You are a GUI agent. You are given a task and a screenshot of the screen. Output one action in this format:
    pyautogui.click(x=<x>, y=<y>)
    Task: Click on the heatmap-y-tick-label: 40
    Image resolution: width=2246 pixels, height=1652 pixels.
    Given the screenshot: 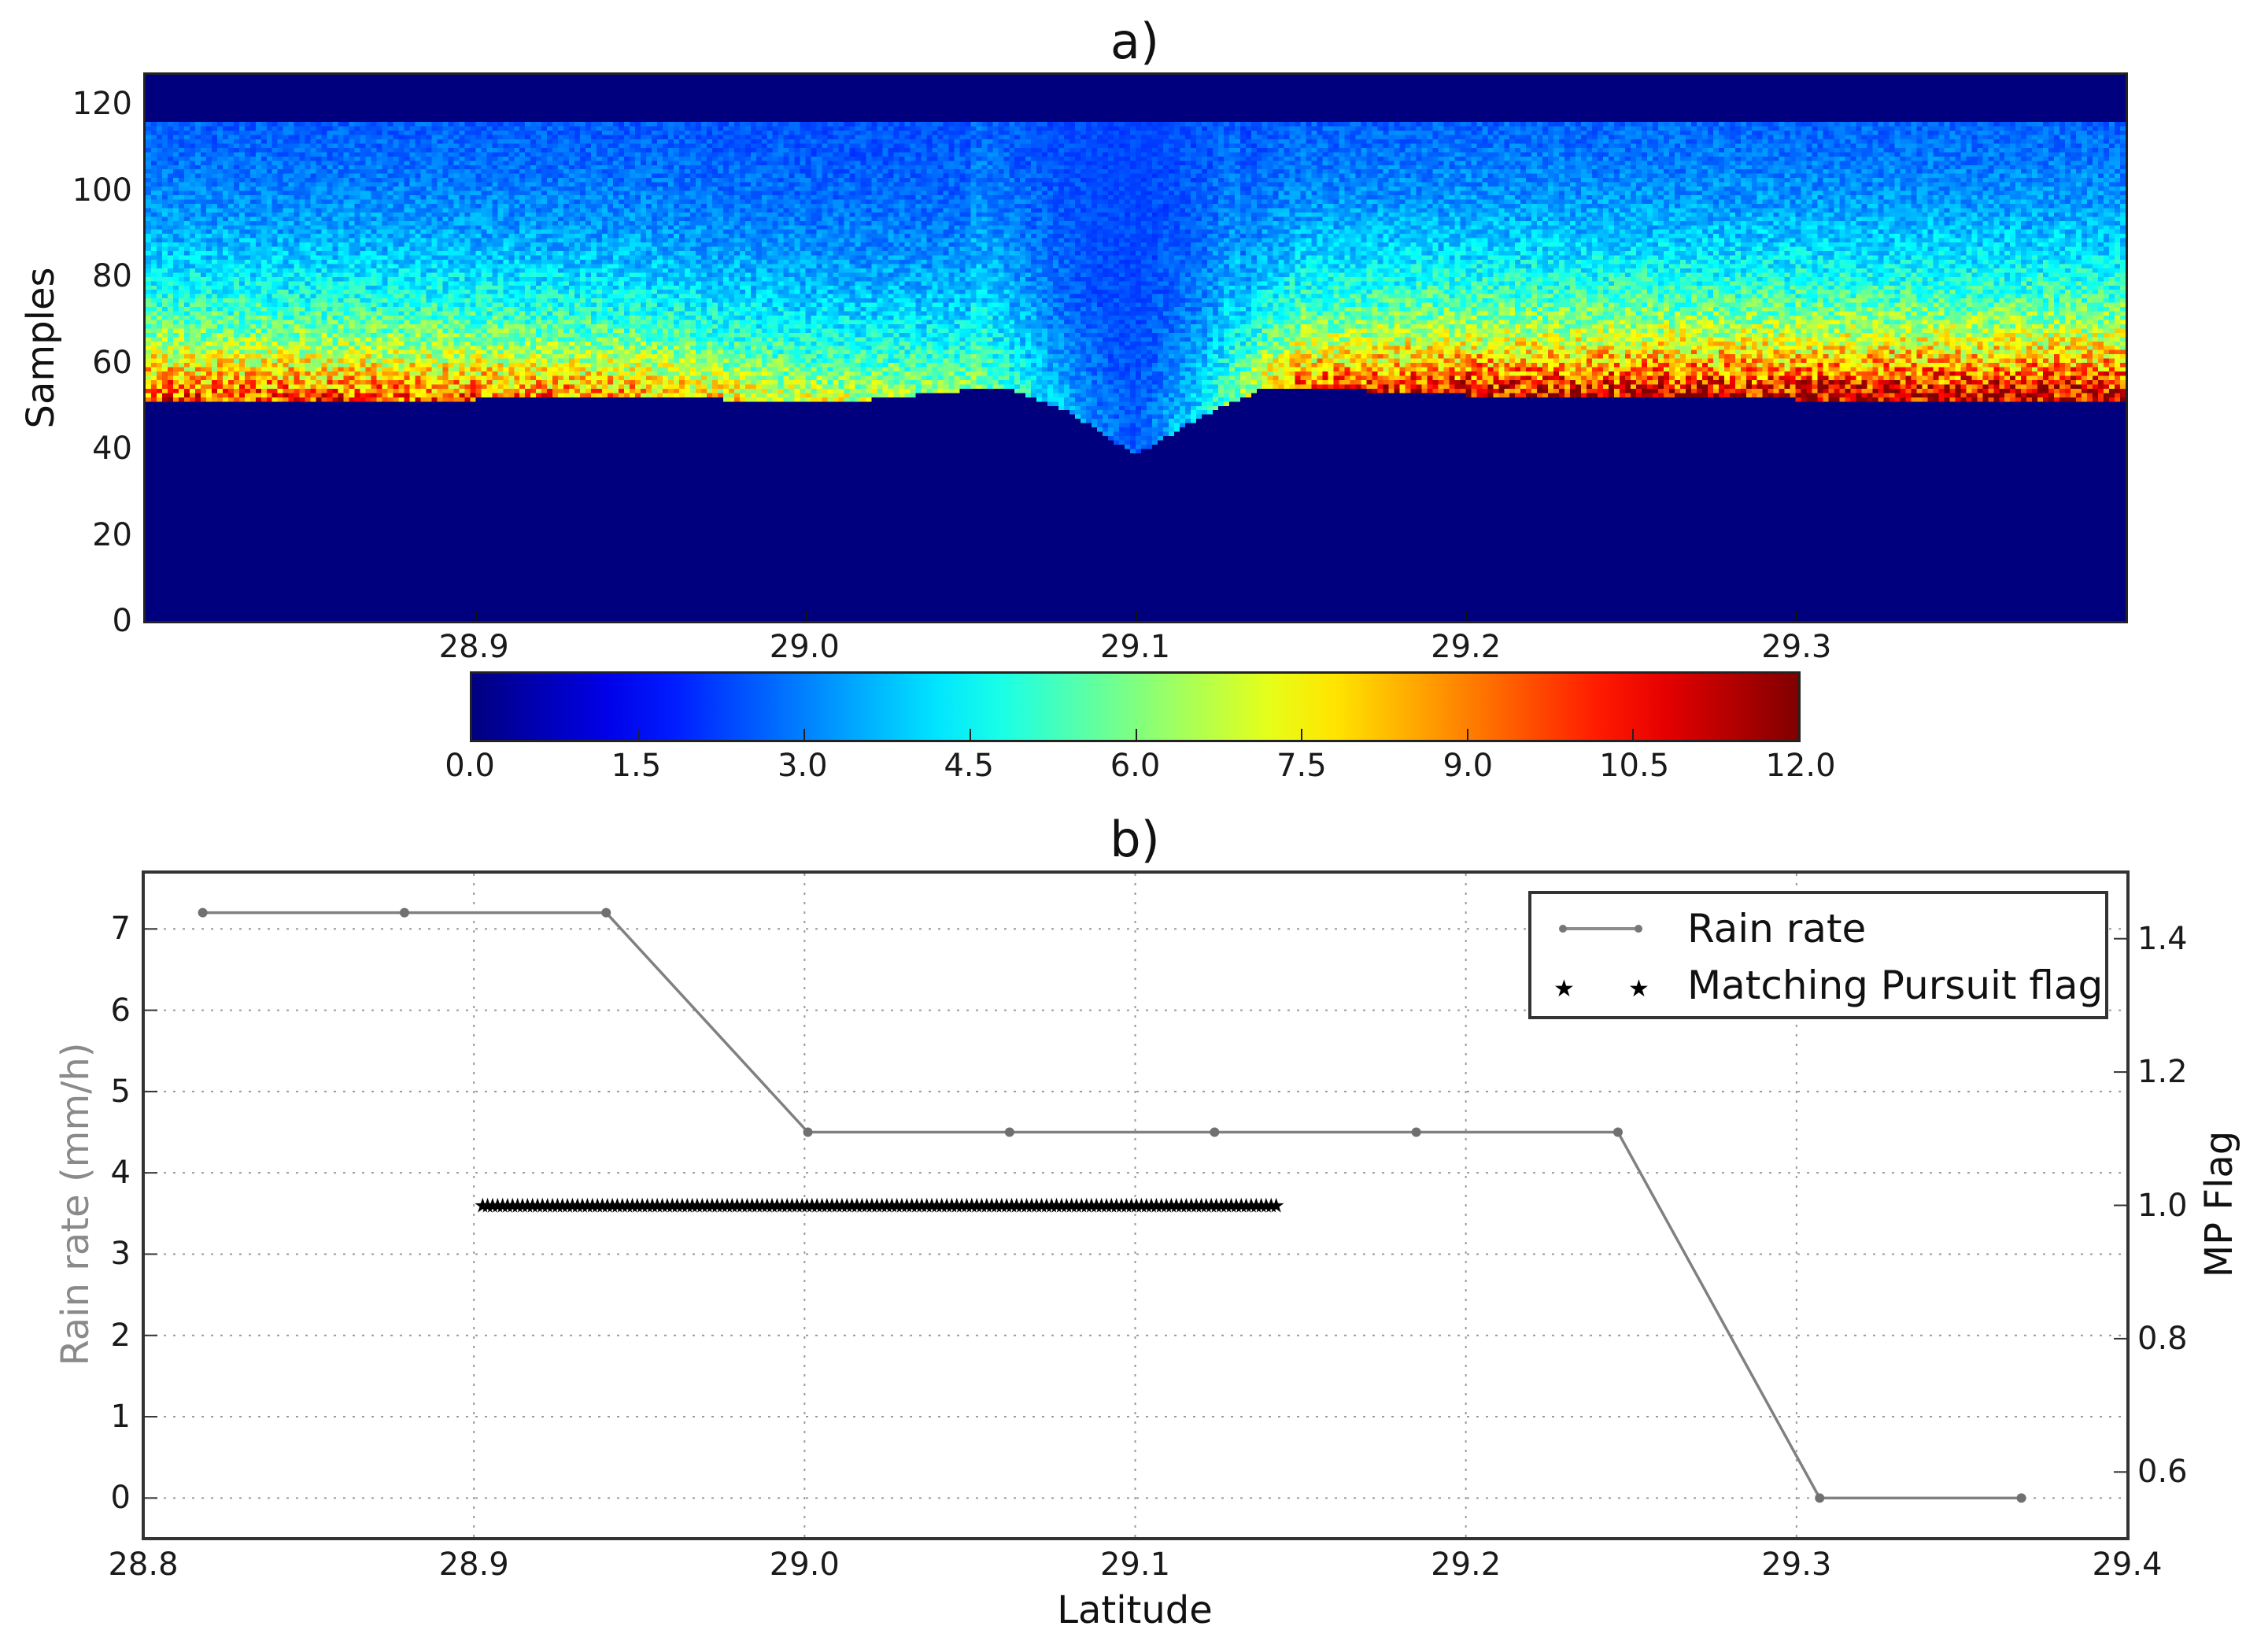 What is the action you would take?
    pyautogui.click(x=112, y=450)
    